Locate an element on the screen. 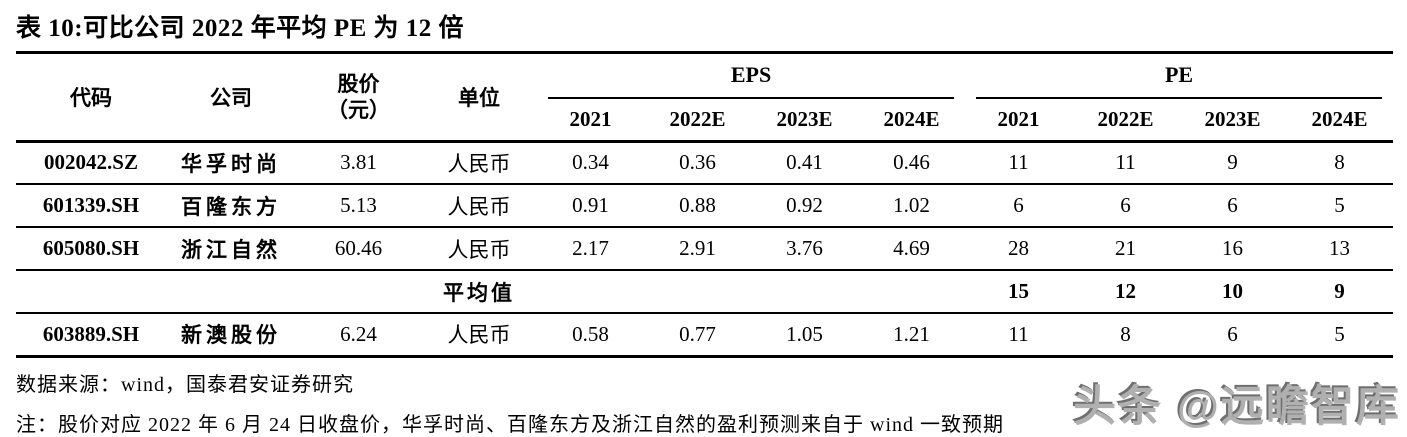  header-price: 股价 （元） is located at coordinates (358, 97).